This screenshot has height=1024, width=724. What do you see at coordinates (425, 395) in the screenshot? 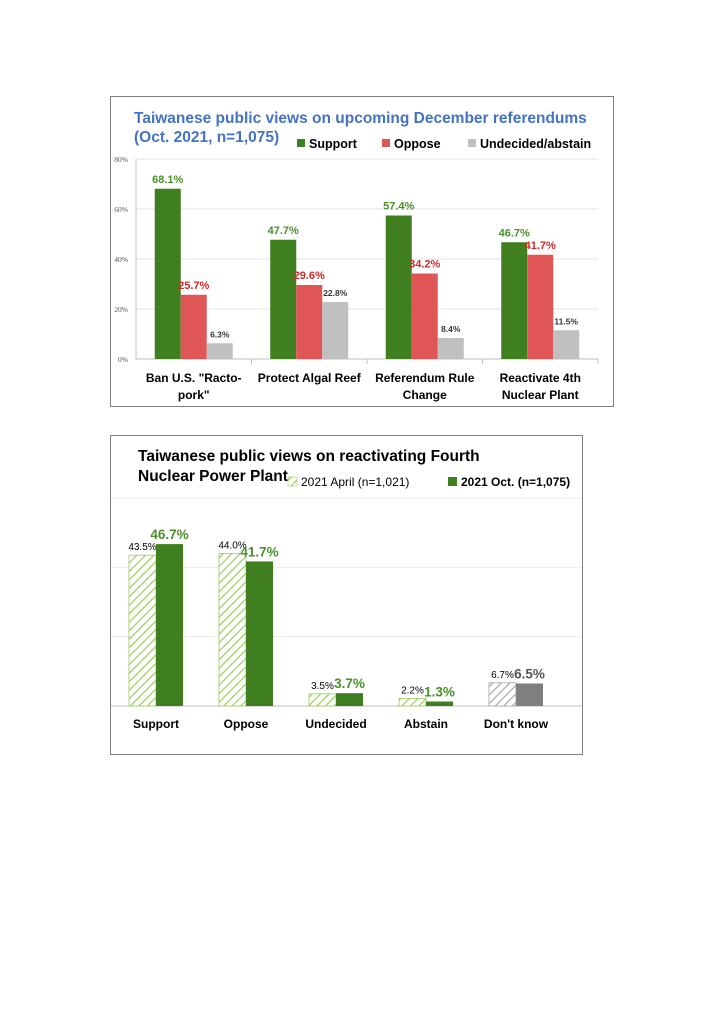
I see `chart1-category-label: Change` at bounding box center [425, 395].